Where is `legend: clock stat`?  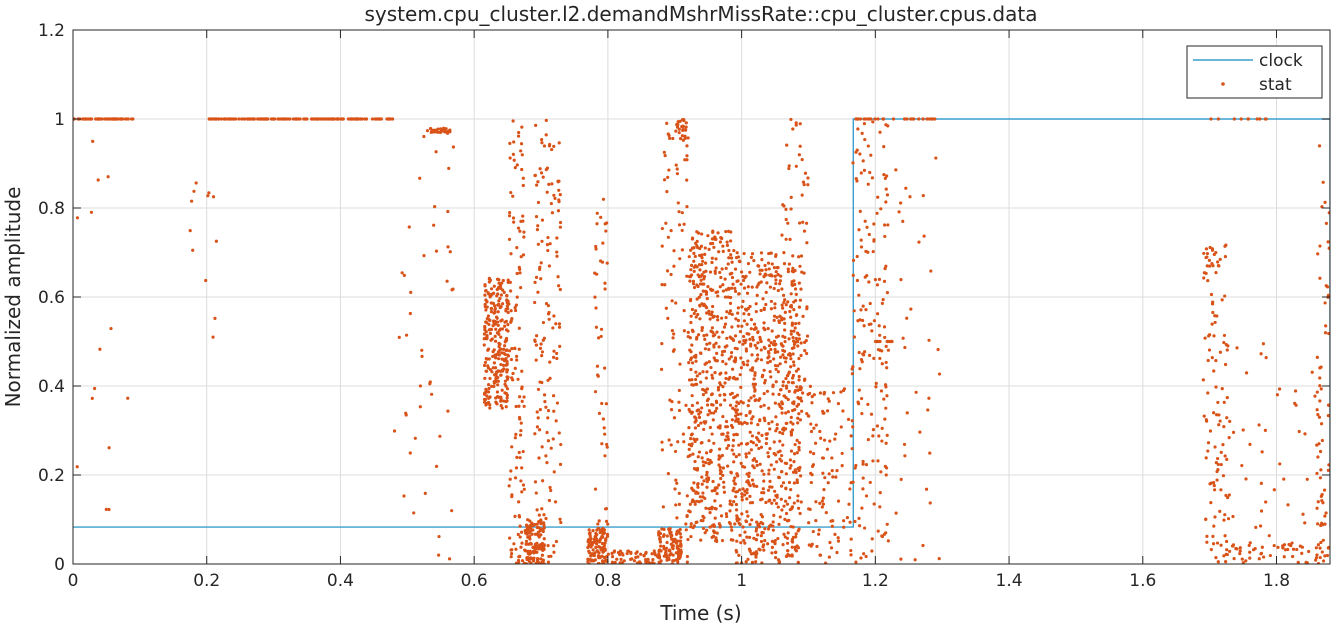
legend: clock stat is located at coordinates (1254, 72).